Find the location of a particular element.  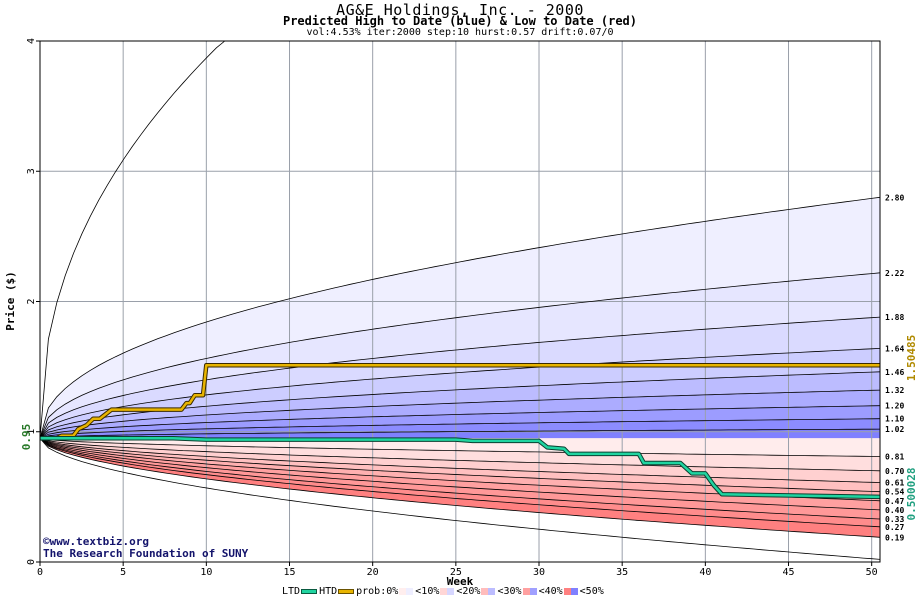

x-axis-ticks: 0 5 10 15 20 25 30 35 40 45 50 is located at coordinates (457, 570).